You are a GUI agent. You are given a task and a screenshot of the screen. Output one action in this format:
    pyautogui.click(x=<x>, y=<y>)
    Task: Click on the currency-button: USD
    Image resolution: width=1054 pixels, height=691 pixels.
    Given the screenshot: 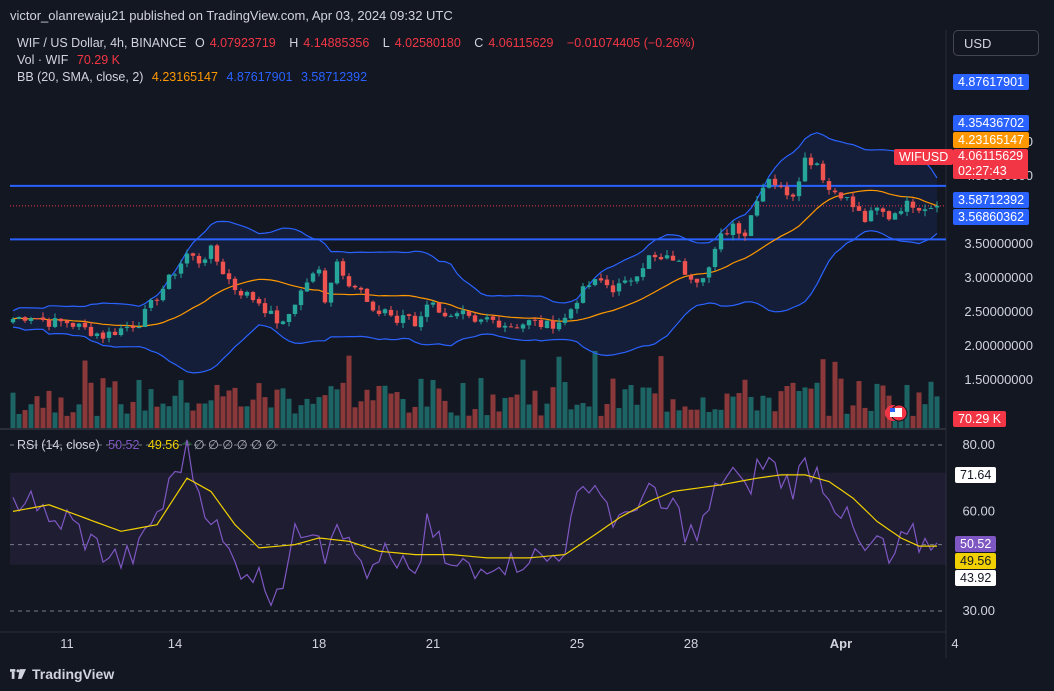 What is the action you would take?
    pyautogui.click(x=996, y=43)
    